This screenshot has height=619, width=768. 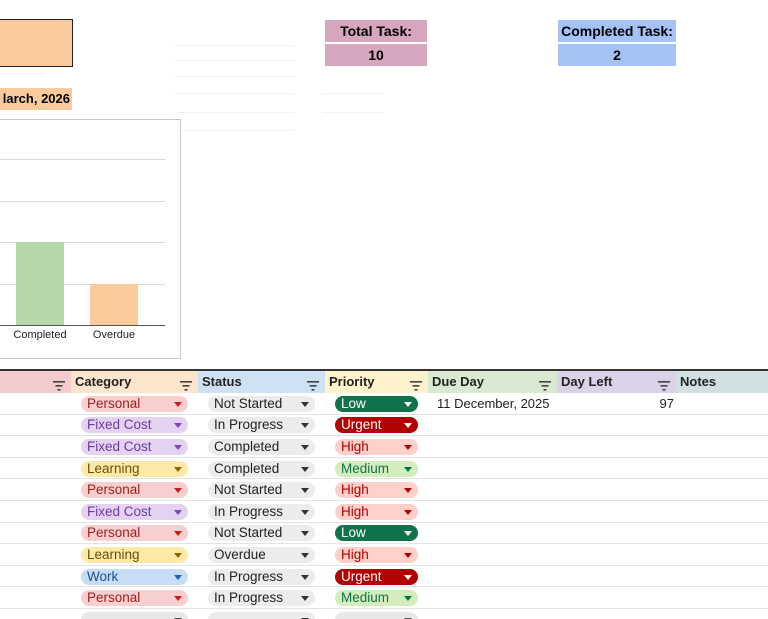 What do you see at coordinates (617, 31) in the screenshot?
I see `completed-task-label: Completed Task:` at bounding box center [617, 31].